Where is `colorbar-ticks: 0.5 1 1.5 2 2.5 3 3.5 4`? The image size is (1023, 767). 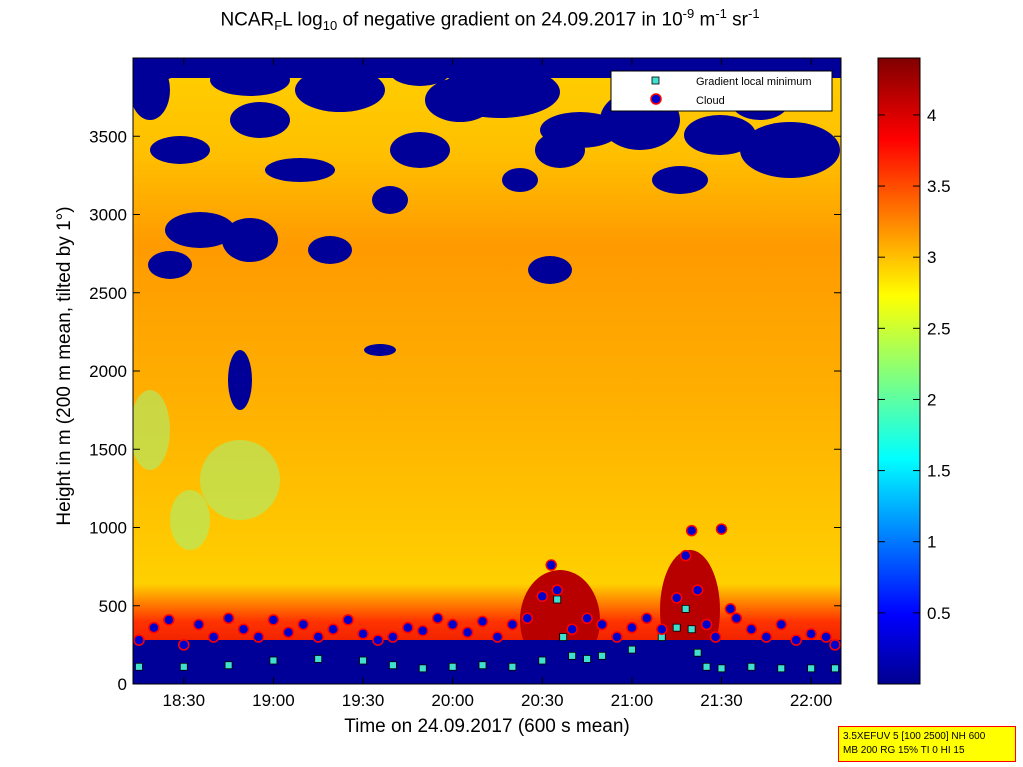 colorbar-ticks: 0.5 1 1.5 2 2.5 3 3.5 4 is located at coordinates (914, 364).